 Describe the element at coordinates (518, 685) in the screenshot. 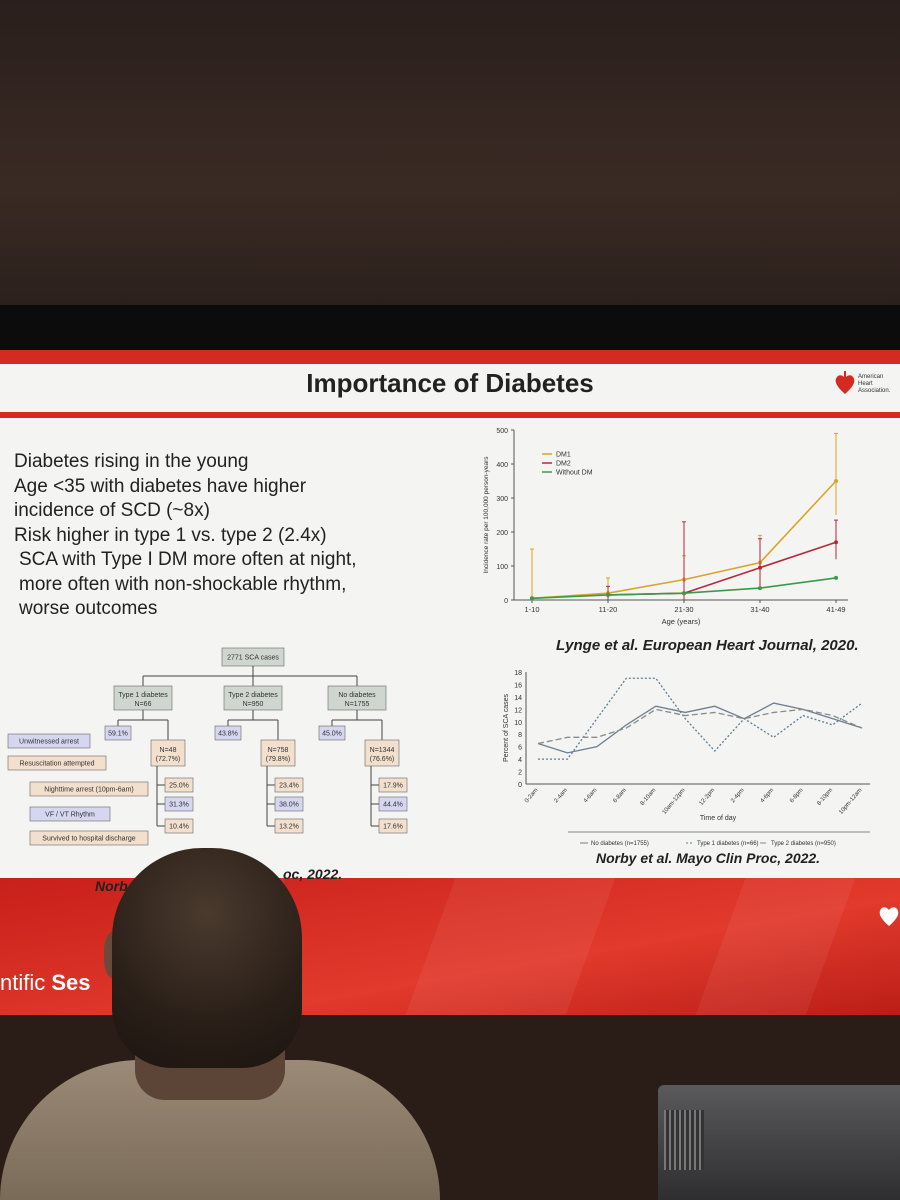

I see `chart2-y-tick: 16` at that location.